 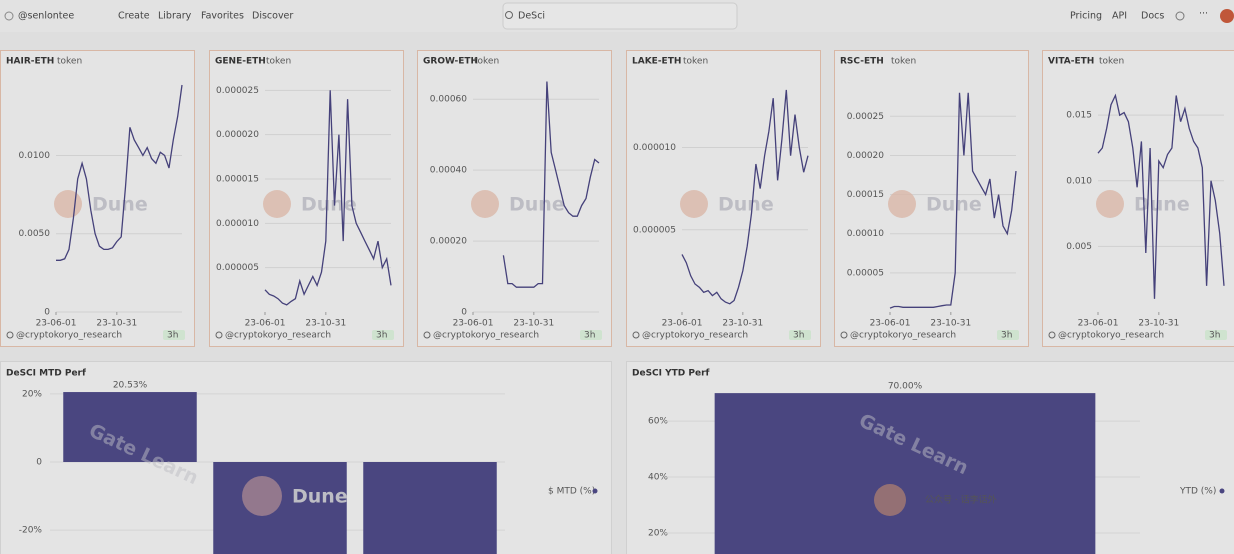 I want to click on y-tick-label: 0.00060, so click(x=448, y=100).